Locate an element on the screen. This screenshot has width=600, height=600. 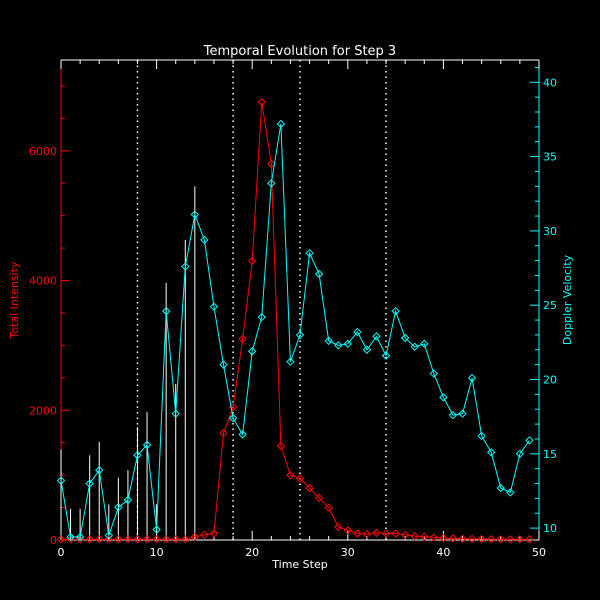
x-axis-label: Time Step is located at coordinates (299, 564).